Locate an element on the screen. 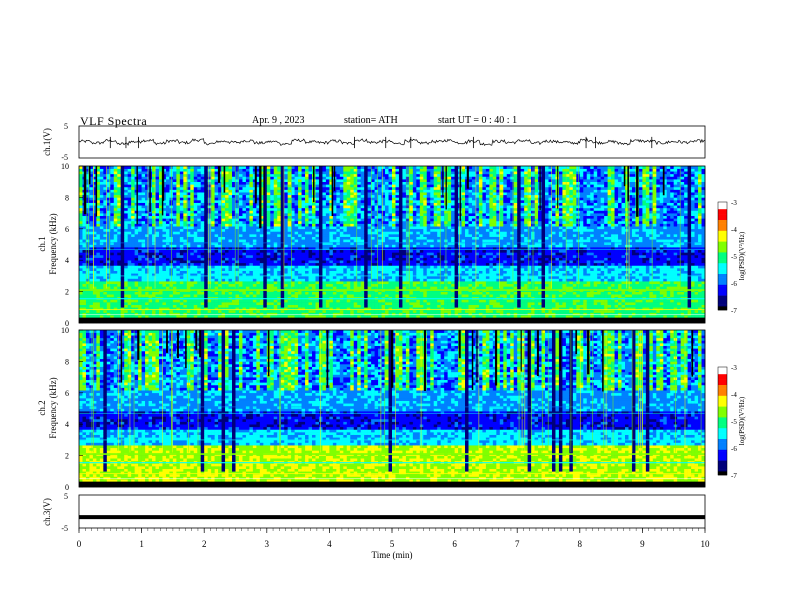 Image resolution: width=792 pixels, height=612 pixels. ch1-ytick-bottom: -5 is located at coordinates (64, 157).